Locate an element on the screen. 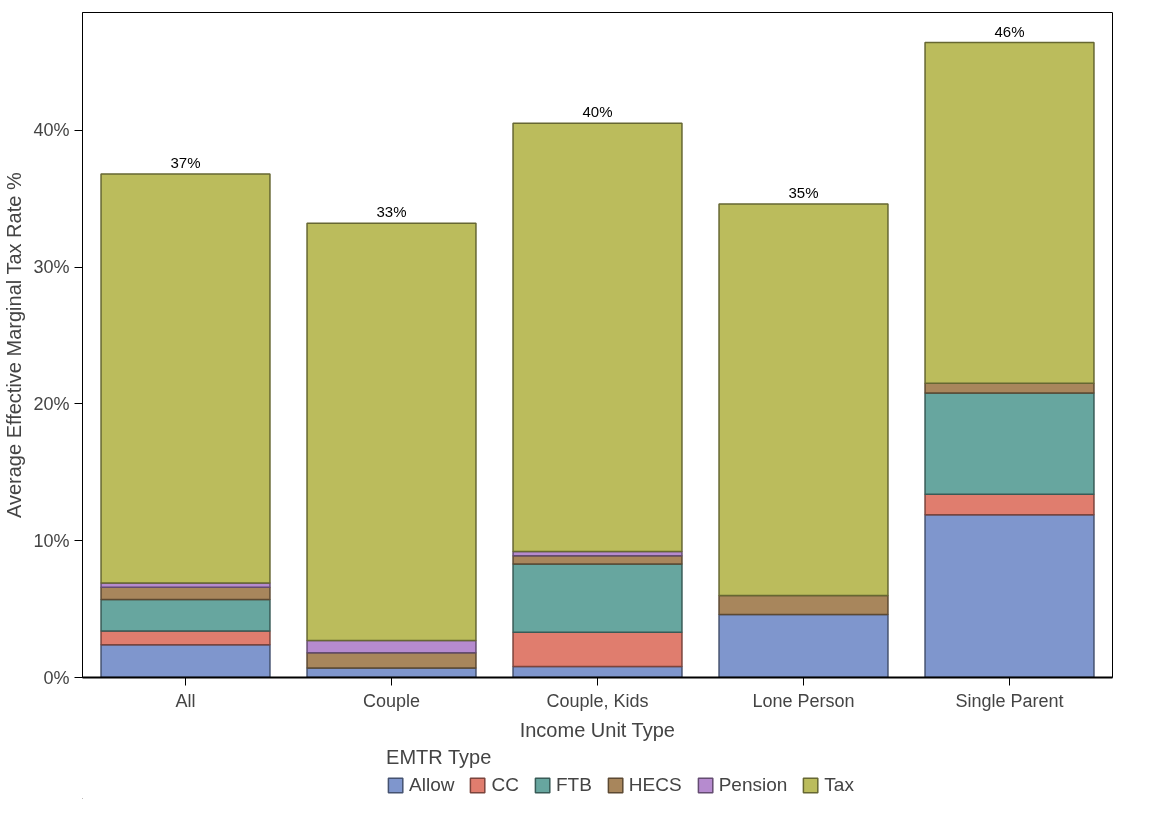 The height and width of the screenshot is (833, 1165). y-tick-label: 10% is located at coordinates (51, 540).